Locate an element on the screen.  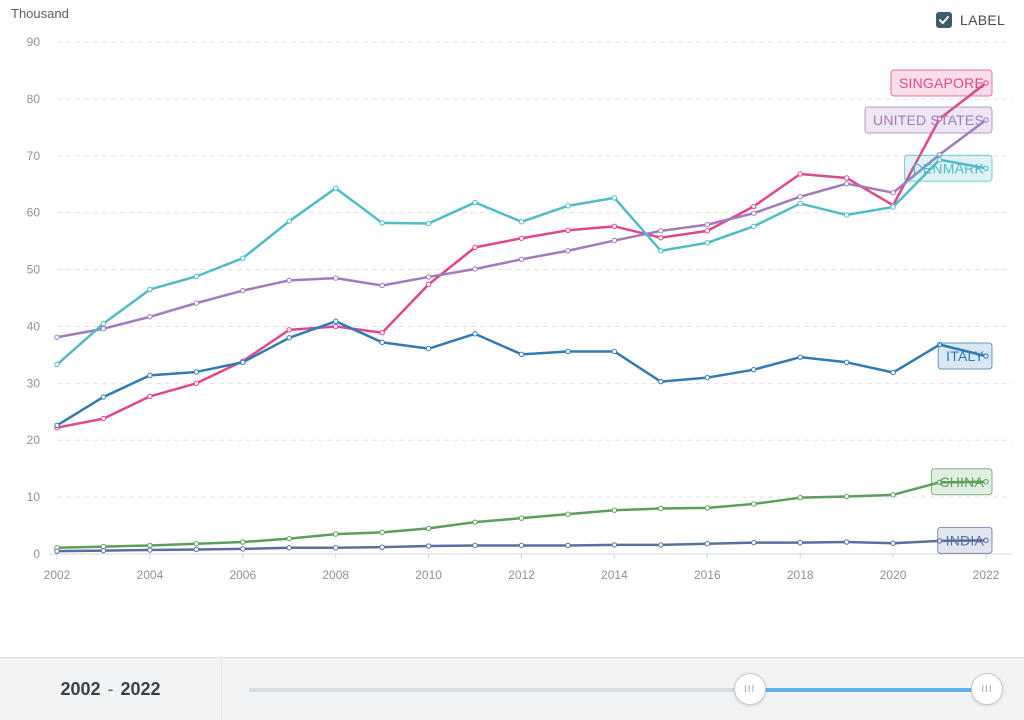
series-label-text: SINGAPORE is located at coordinates (941, 83).